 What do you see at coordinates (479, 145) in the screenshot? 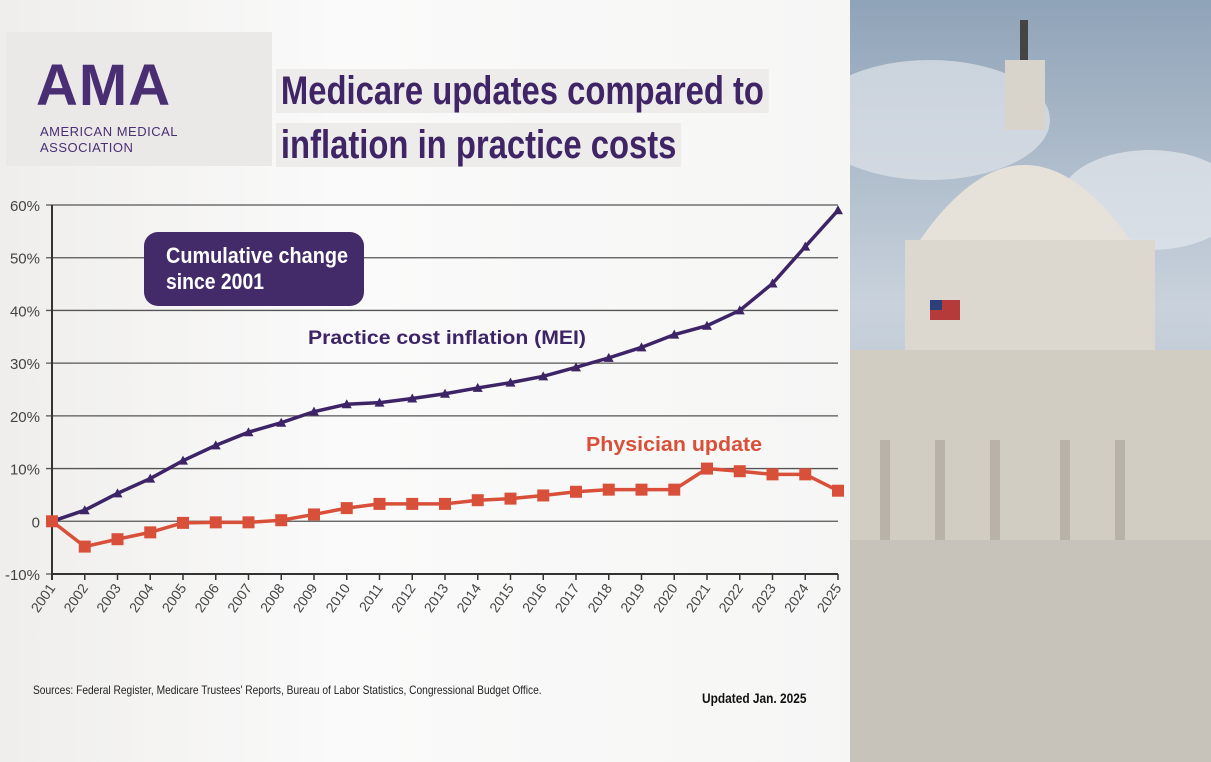
I see `title-line-2: inflation in practice costs` at bounding box center [479, 145].